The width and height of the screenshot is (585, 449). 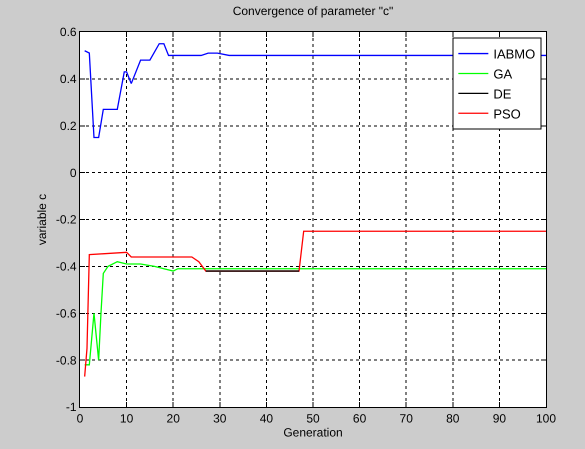 What do you see at coordinates (68, 125) in the screenshot?
I see `y-tick-label: 0.2` at bounding box center [68, 125].